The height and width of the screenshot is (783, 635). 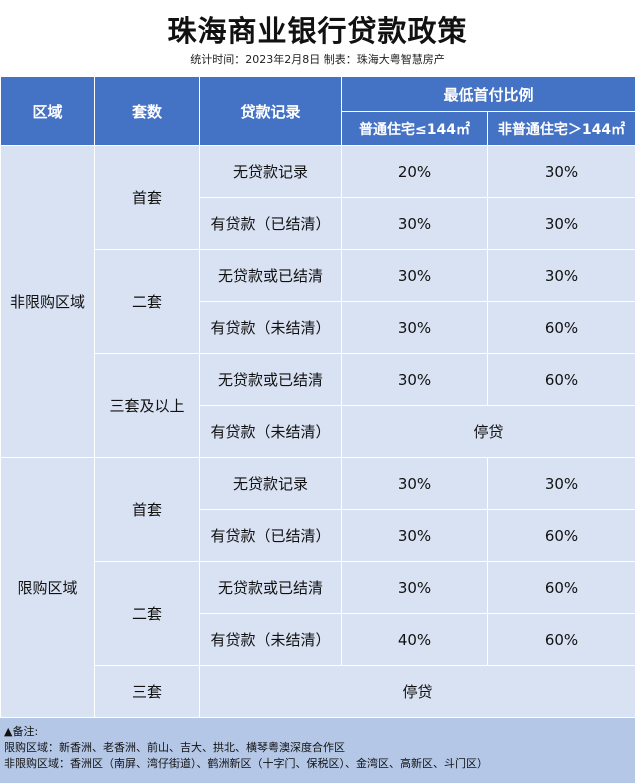 I want to click on notes-heading: ▲备注:, so click(x=21, y=731).